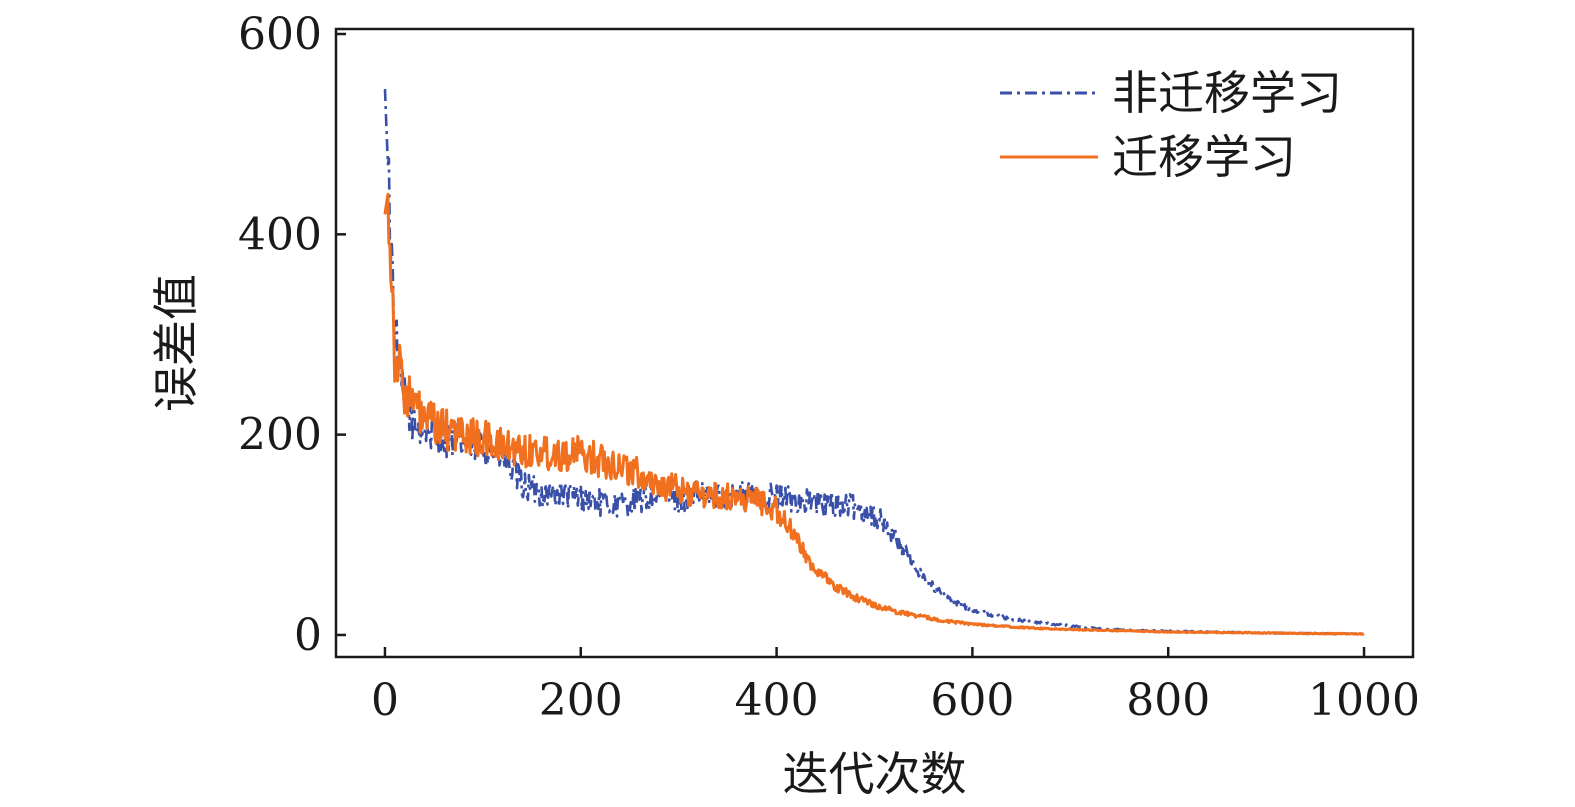  Describe the element at coordinates (1204, 157) in the screenshot. I see `legend-label-2: 迁移学习` at that location.